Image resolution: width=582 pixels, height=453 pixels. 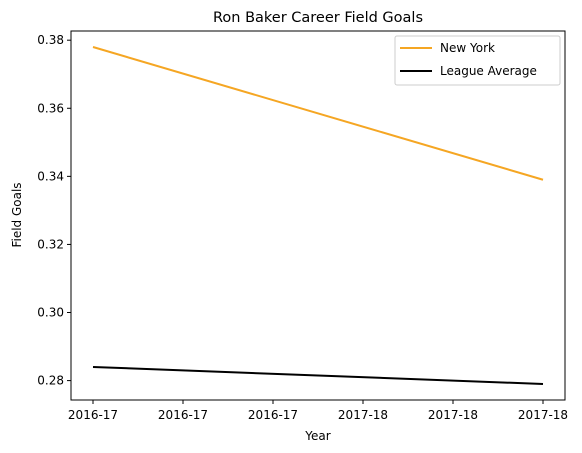 I want to click on y-tick-label: 0.30, so click(x=50, y=313).